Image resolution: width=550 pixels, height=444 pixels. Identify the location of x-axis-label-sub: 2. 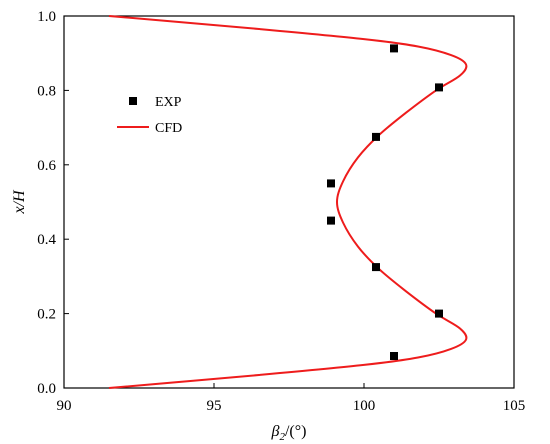
(282, 437).